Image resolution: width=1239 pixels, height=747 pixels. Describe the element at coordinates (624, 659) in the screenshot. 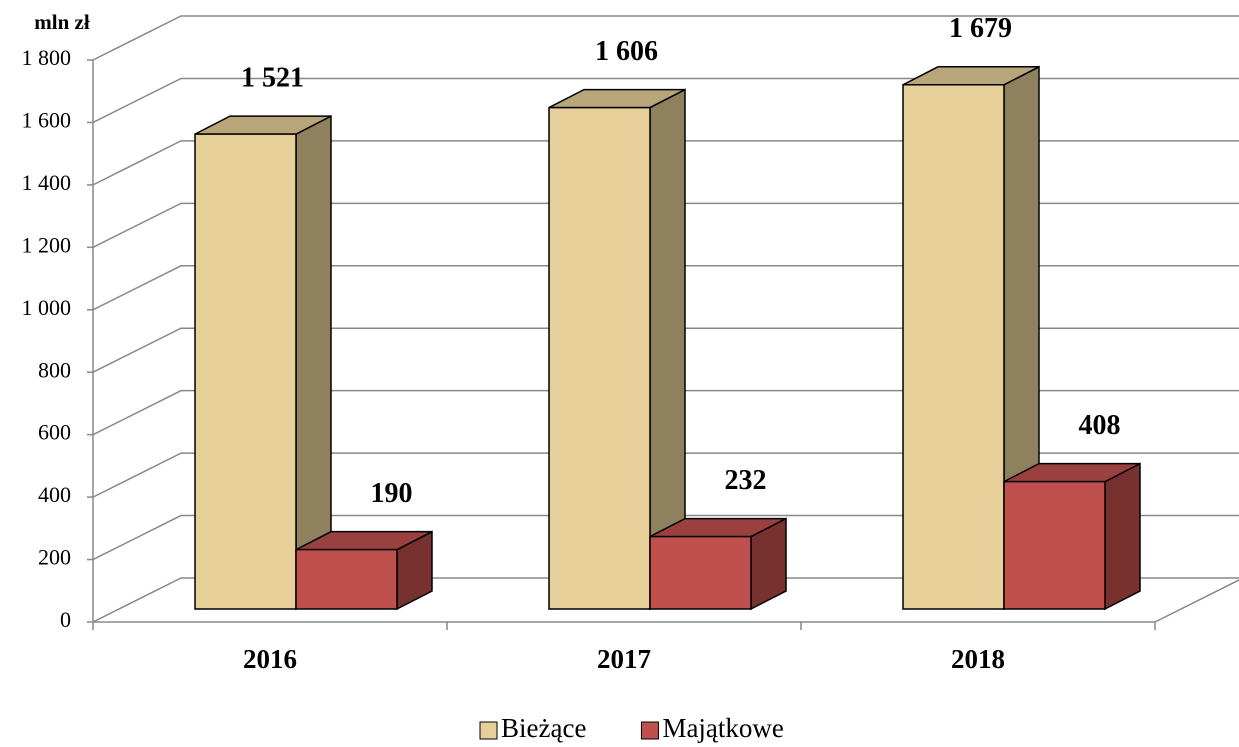

I see `x-tick-label: 2017` at that location.